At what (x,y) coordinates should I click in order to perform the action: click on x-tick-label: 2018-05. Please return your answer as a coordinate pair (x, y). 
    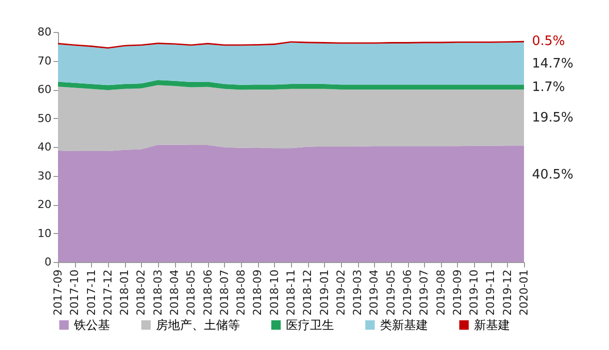
    Looking at the image, I should click on (191, 293).